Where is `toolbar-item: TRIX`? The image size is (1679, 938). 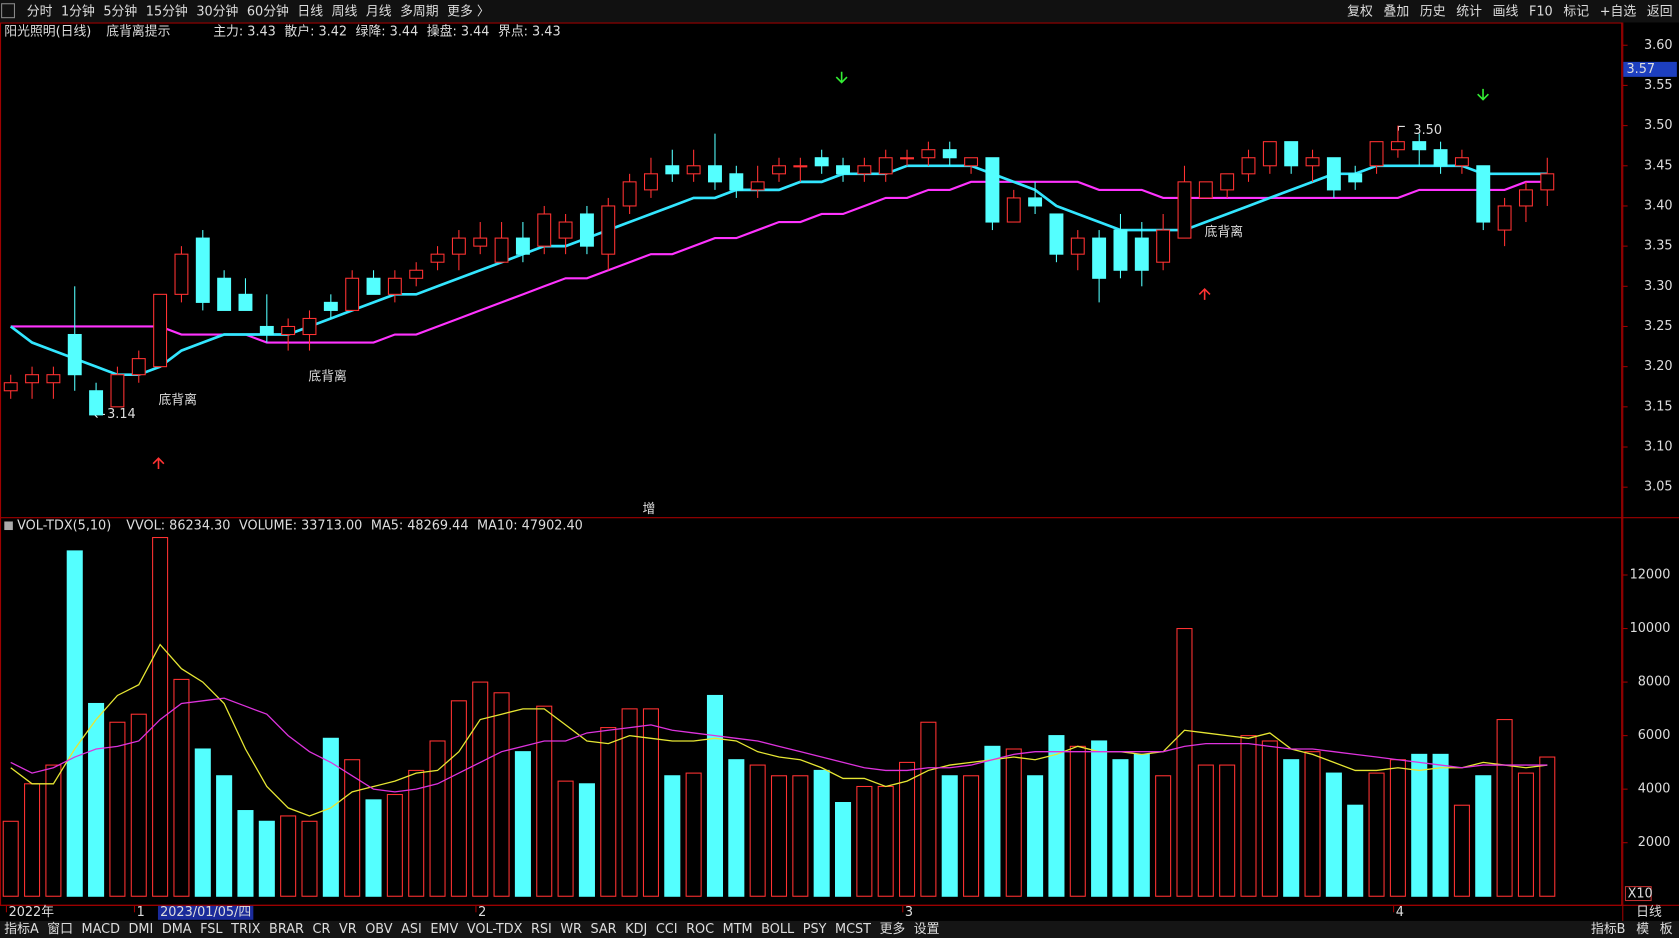
toolbar-item: TRIX is located at coordinates (245, 929).